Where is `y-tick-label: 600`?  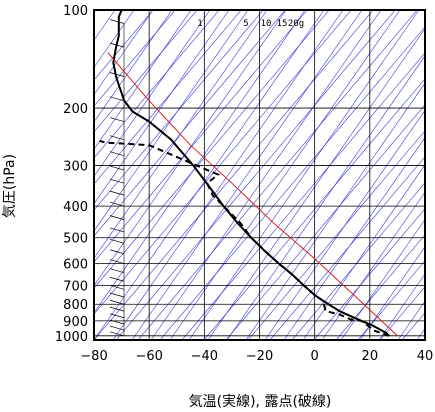
y-tick-label: 600 is located at coordinates (75, 265).